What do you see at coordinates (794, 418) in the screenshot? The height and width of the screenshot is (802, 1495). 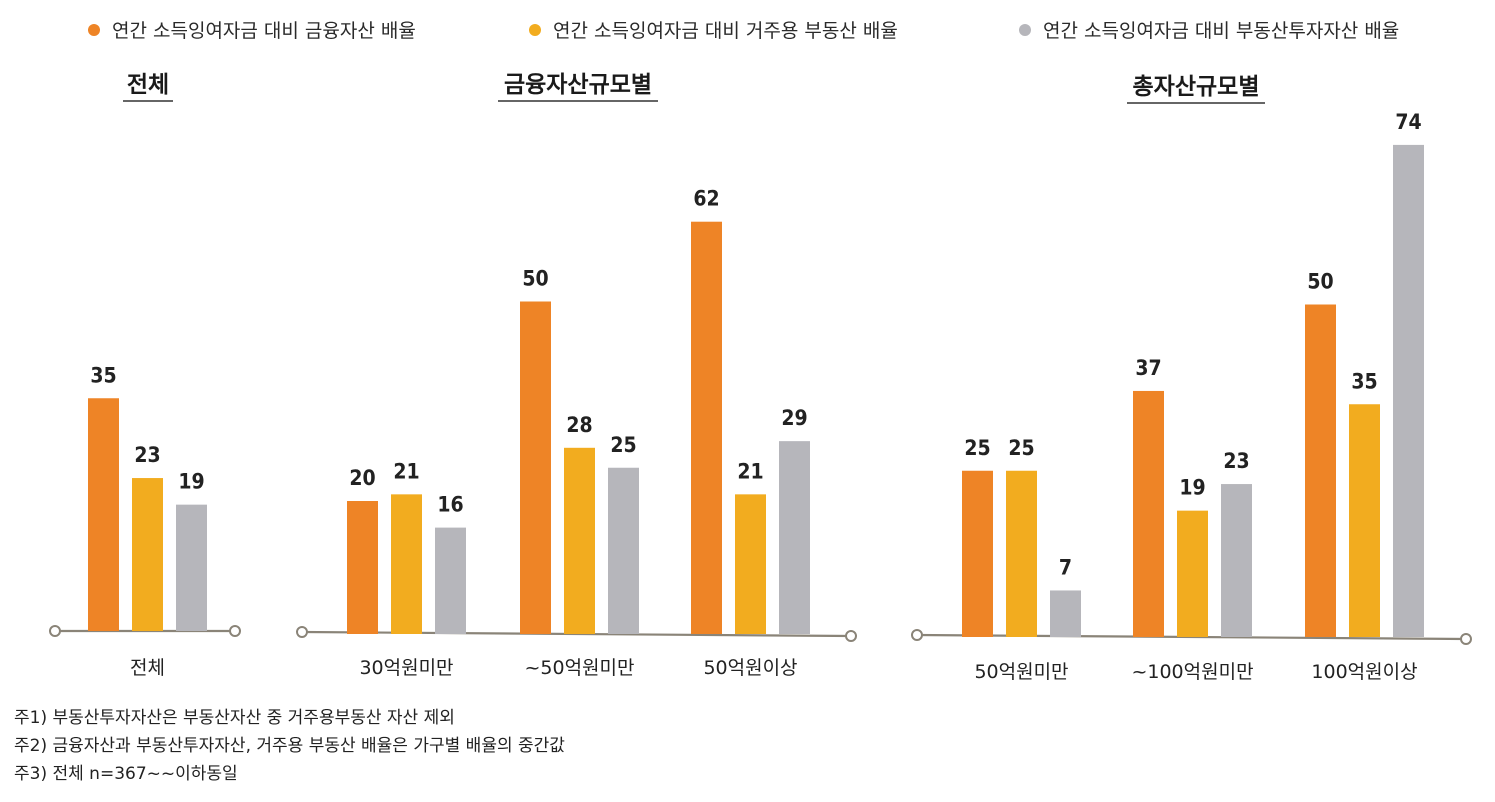 I see `data-label: 29` at bounding box center [794, 418].